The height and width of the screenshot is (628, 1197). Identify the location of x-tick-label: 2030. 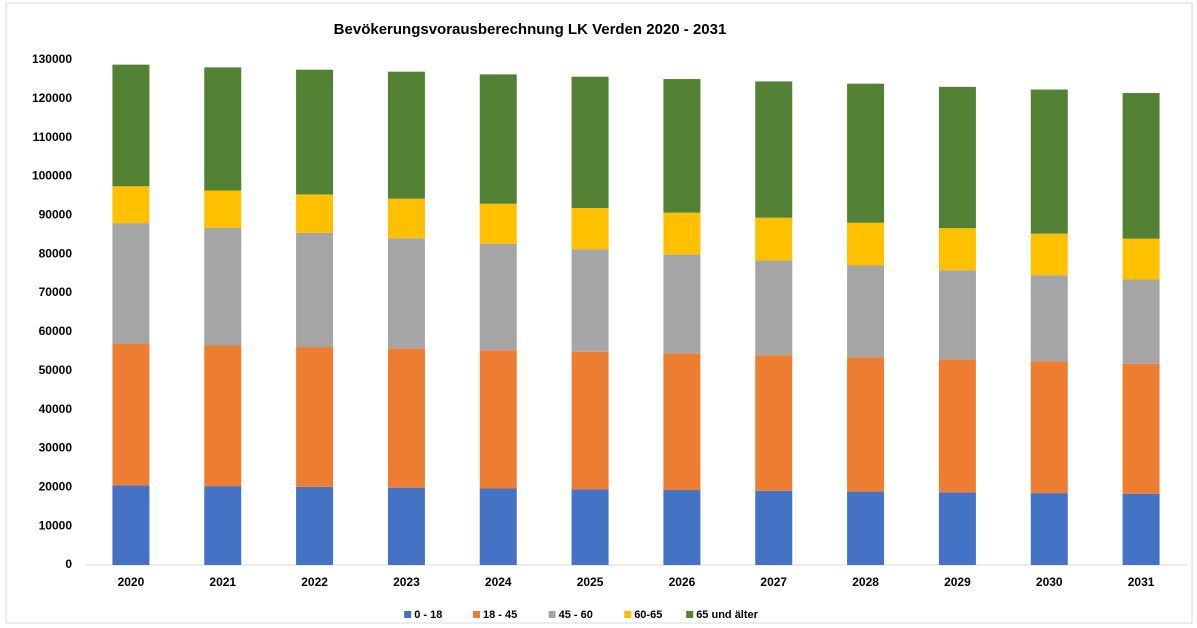
(1049, 582).